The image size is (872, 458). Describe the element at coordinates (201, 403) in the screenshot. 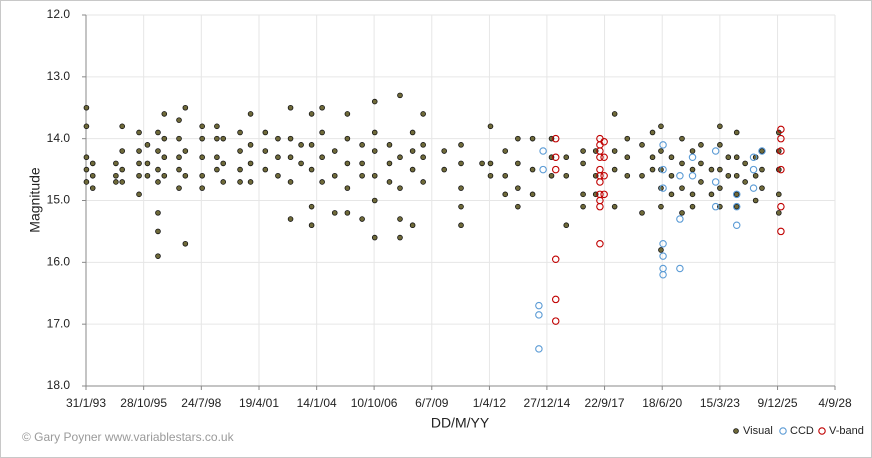

I see `x-tick-label: 24/7/98` at that location.